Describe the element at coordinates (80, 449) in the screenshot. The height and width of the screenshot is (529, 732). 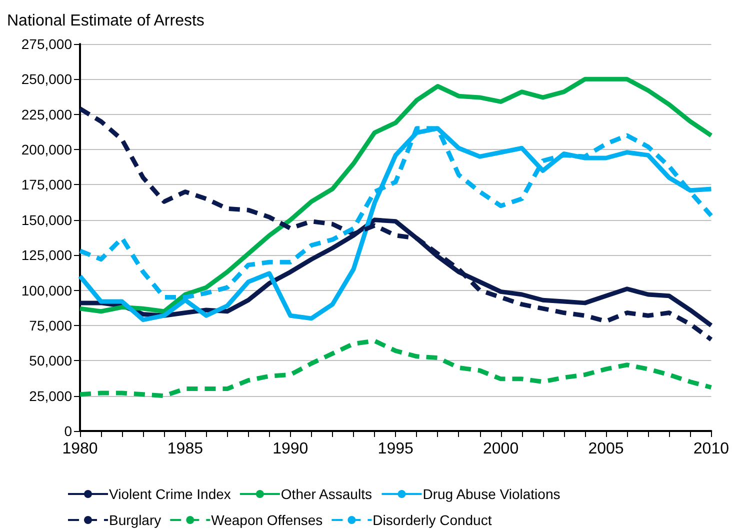
I see `x-tick-label: 1980` at that location.